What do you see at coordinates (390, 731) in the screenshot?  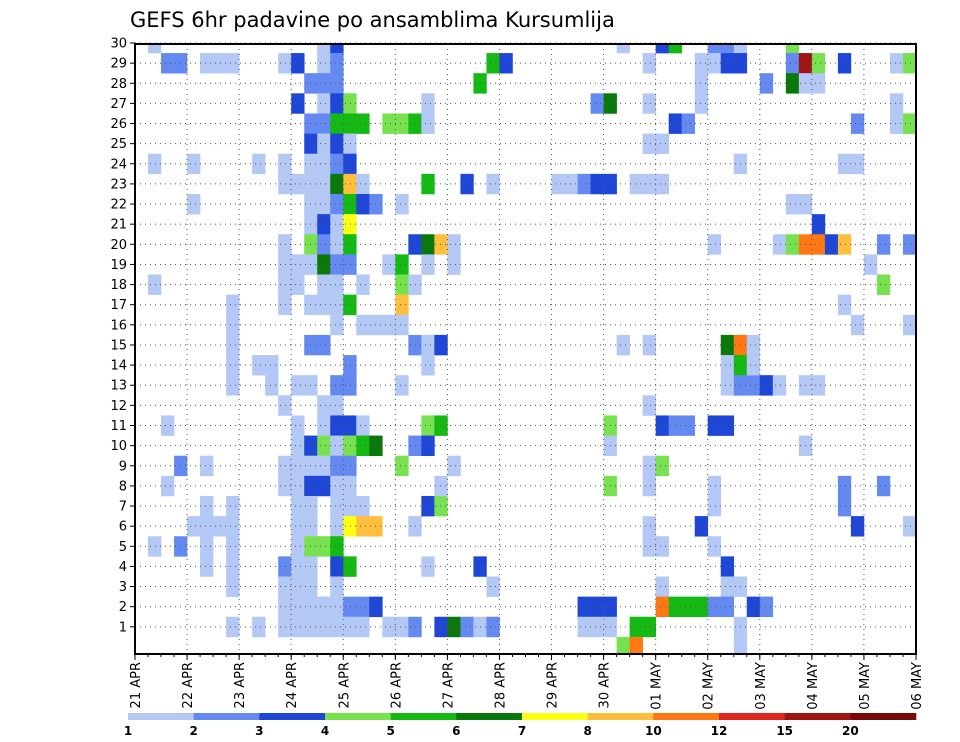 I see `legend-label: 5` at bounding box center [390, 731].